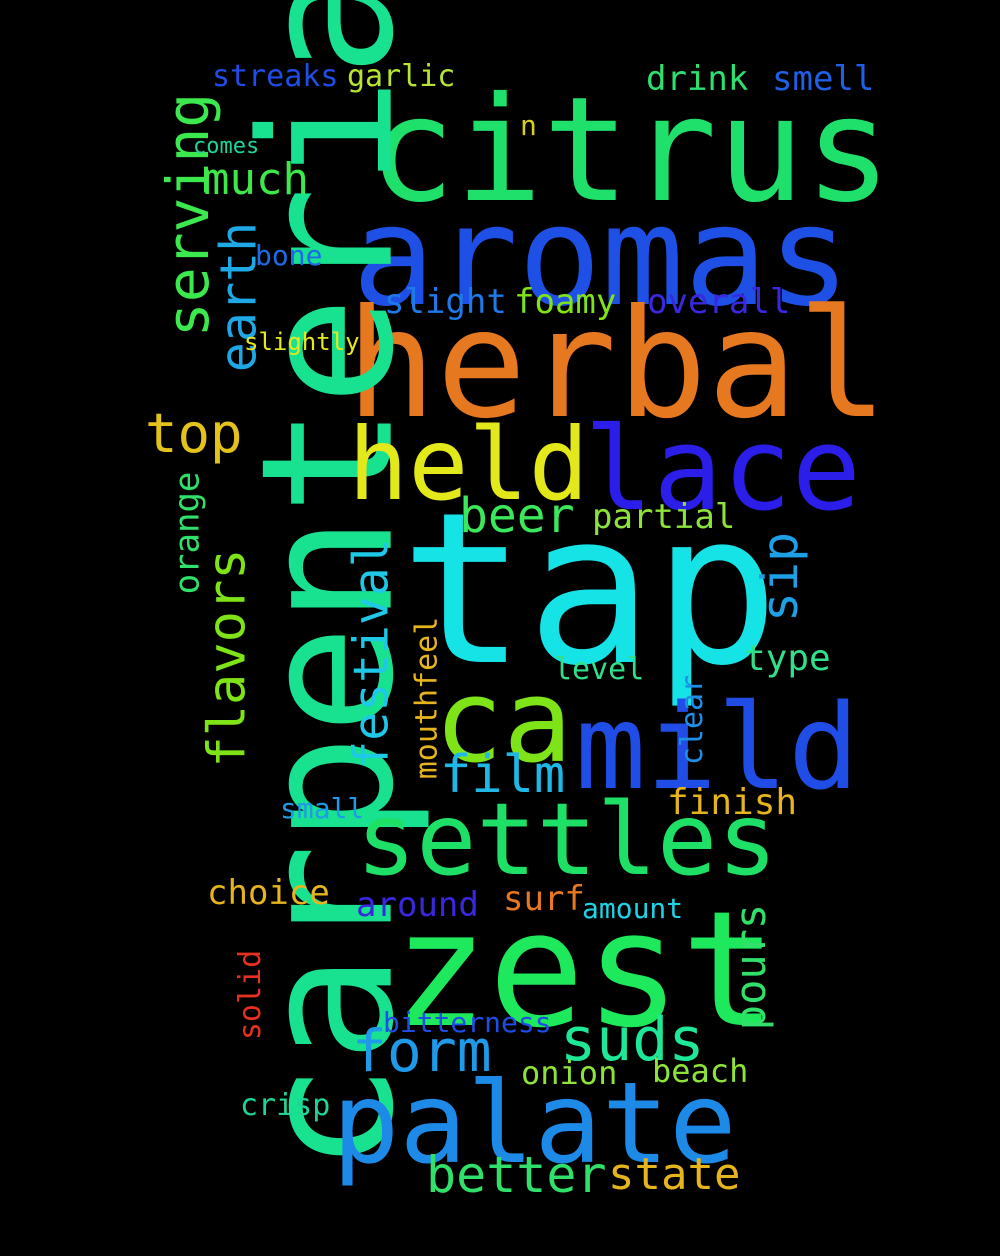  Describe the element at coordinates (569, 1073) in the screenshot. I see `word-onion: onion` at that location.